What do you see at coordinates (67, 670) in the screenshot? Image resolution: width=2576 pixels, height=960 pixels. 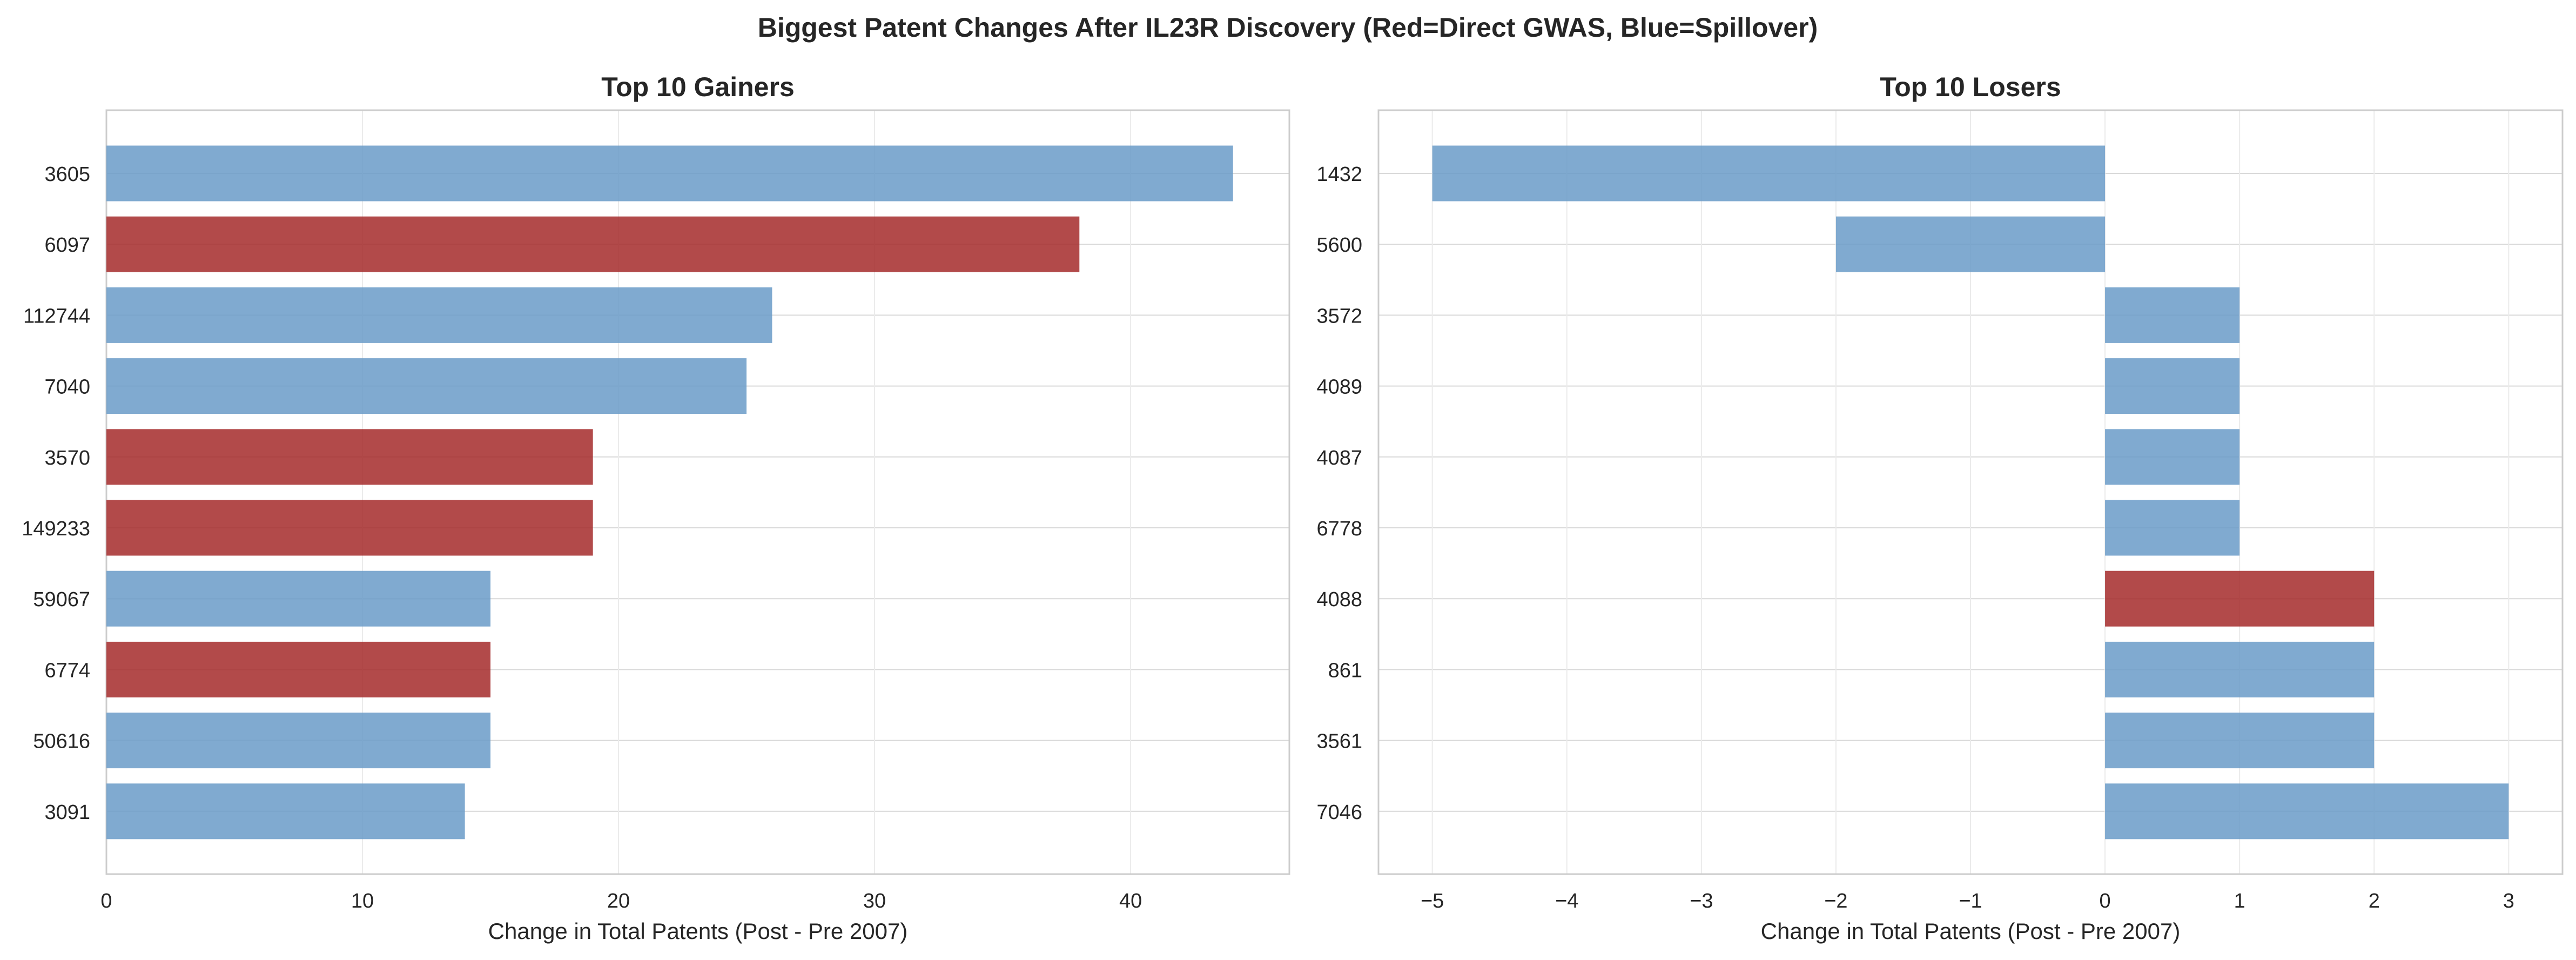 I see `y-tick-label: 6774` at bounding box center [67, 670].